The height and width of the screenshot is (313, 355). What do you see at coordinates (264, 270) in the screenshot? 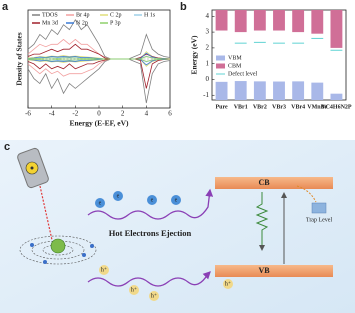
I see `vb-label: VB` at bounding box center [264, 270].